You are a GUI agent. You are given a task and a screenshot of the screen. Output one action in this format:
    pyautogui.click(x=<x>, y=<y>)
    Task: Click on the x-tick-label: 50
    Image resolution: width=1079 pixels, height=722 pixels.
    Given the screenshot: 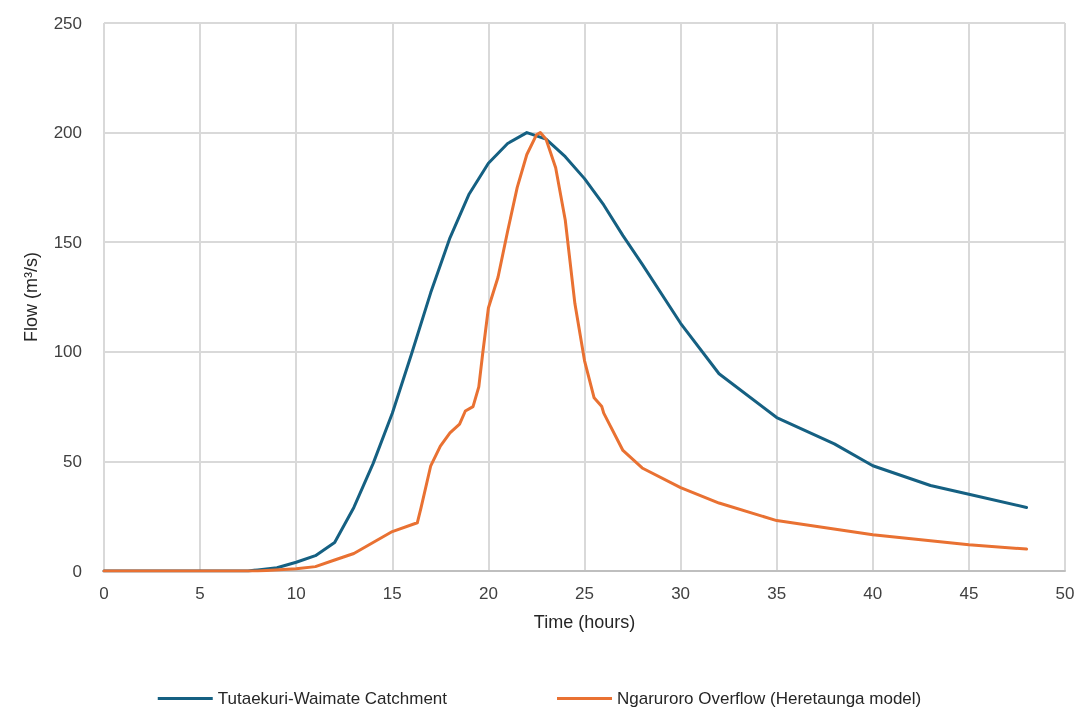 What is the action you would take?
    pyautogui.click(x=1065, y=593)
    